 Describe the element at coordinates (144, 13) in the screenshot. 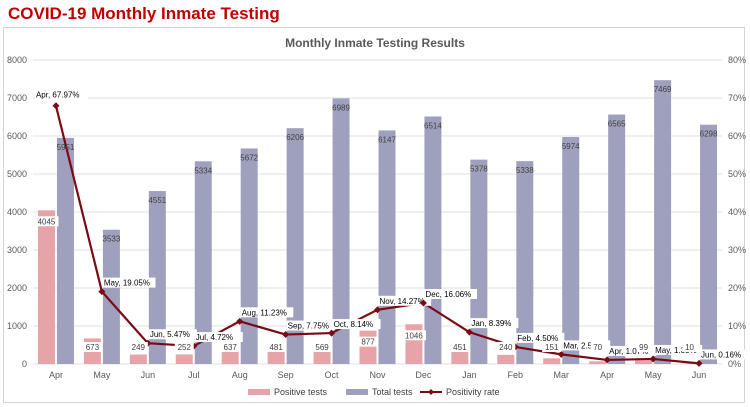

I see `page-title: COVID-19 Monthly Inmate Testing` at that location.